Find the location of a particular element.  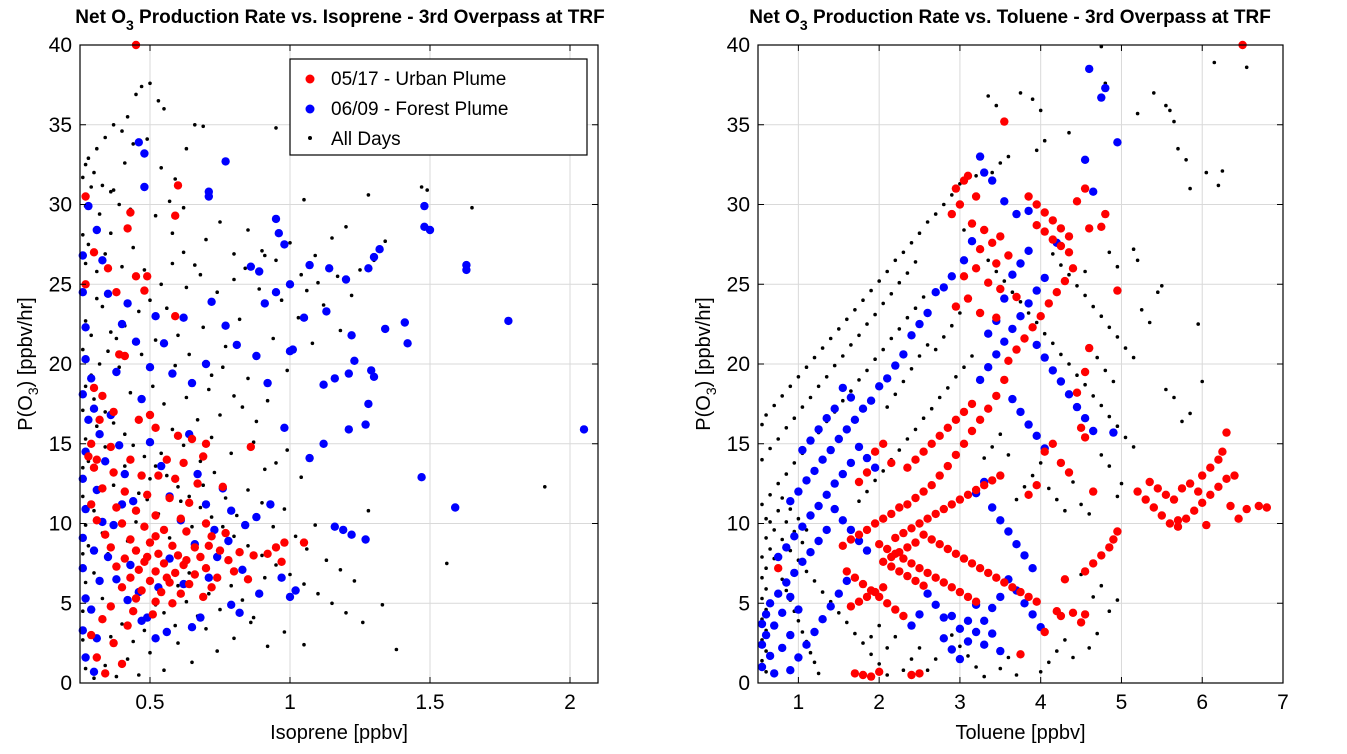

toluene-x-tick-label: 4 is located at coordinates (1041, 702).